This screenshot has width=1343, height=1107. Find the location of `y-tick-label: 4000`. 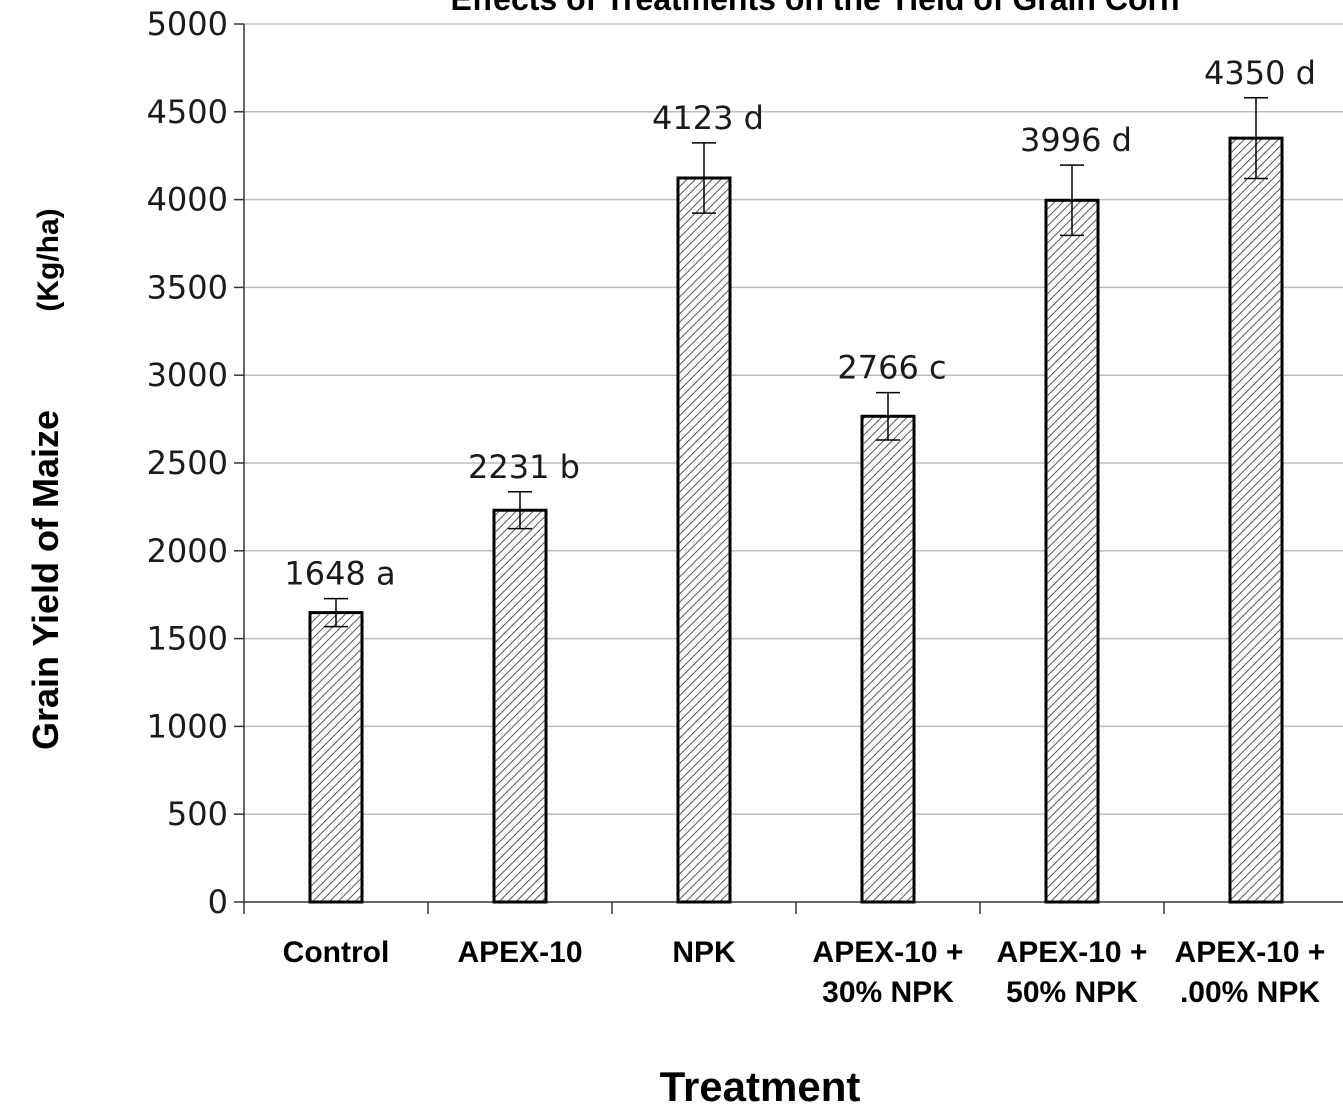

y-tick-label: 4000 is located at coordinates (187, 200).